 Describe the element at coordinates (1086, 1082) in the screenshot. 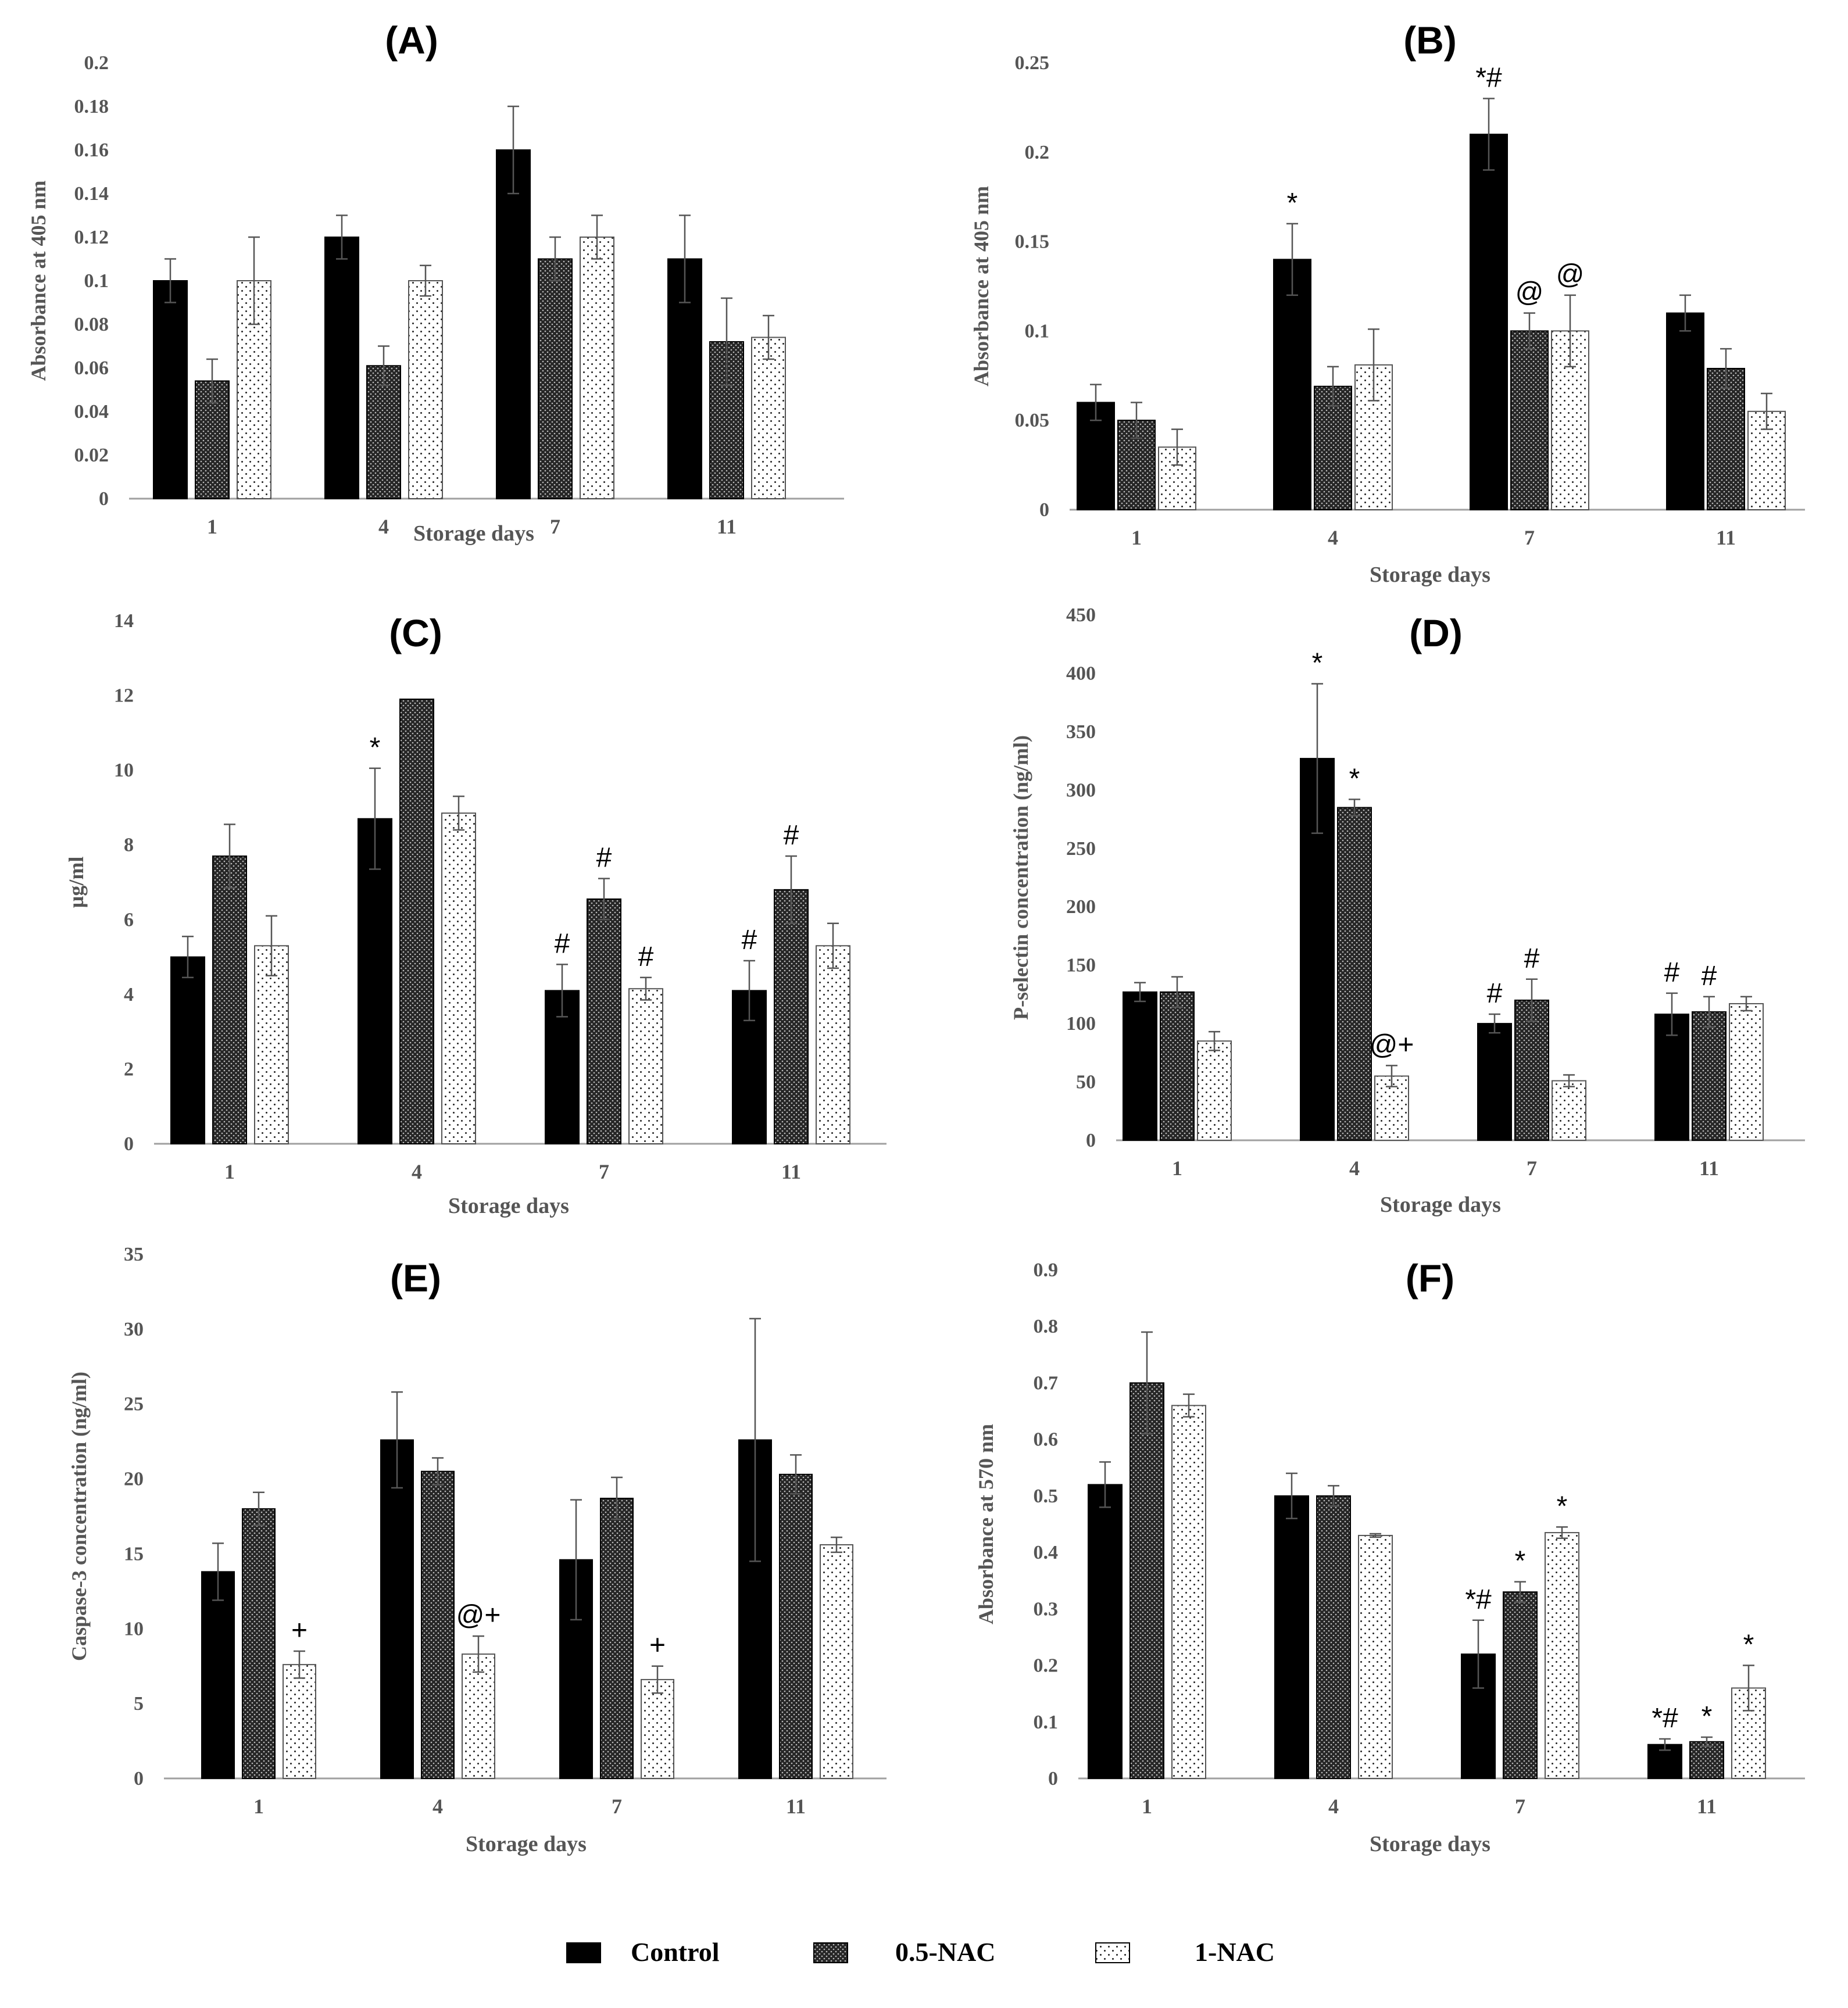

I see `y-tick-label: 50` at that location.